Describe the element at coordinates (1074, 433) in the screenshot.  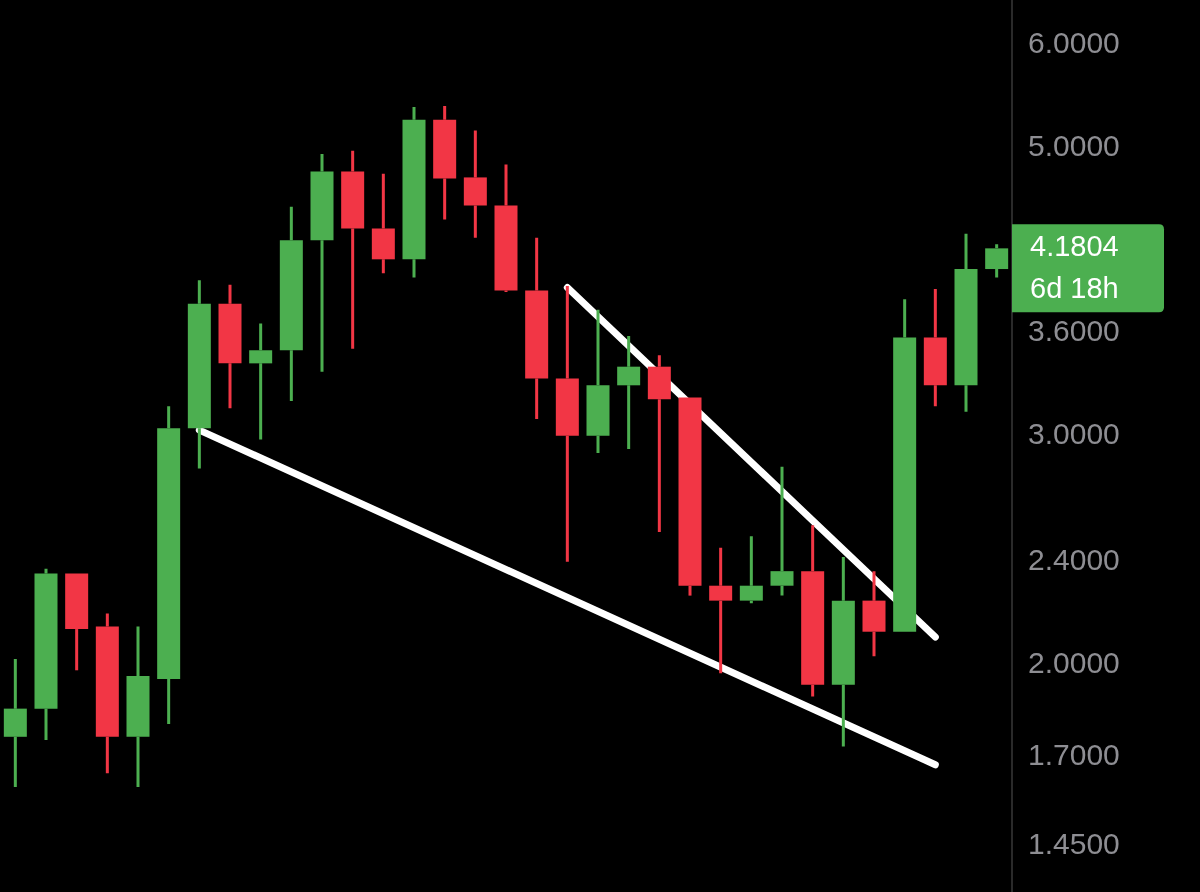
I see `y-tick-label: 3.0000` at that location.